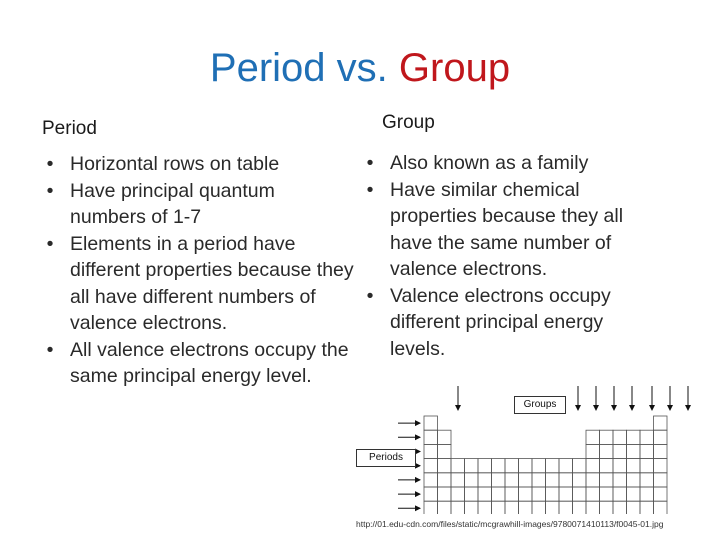 The height and width of the screenshot is (540, 720). Describe the element at coordinates (175, 164) in the screenshot. I see `bullet-text: Horizontal rows on table` at that location.